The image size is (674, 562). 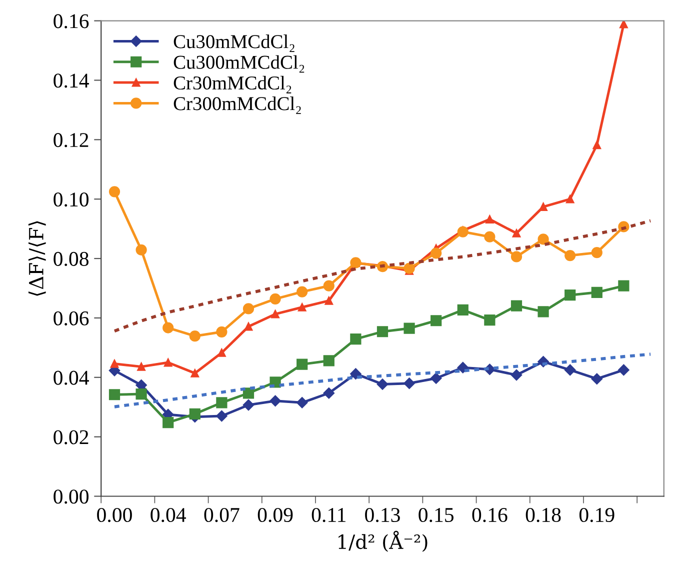 I want to click on x-tick-label: 0.00, so click(x=114, y=515).